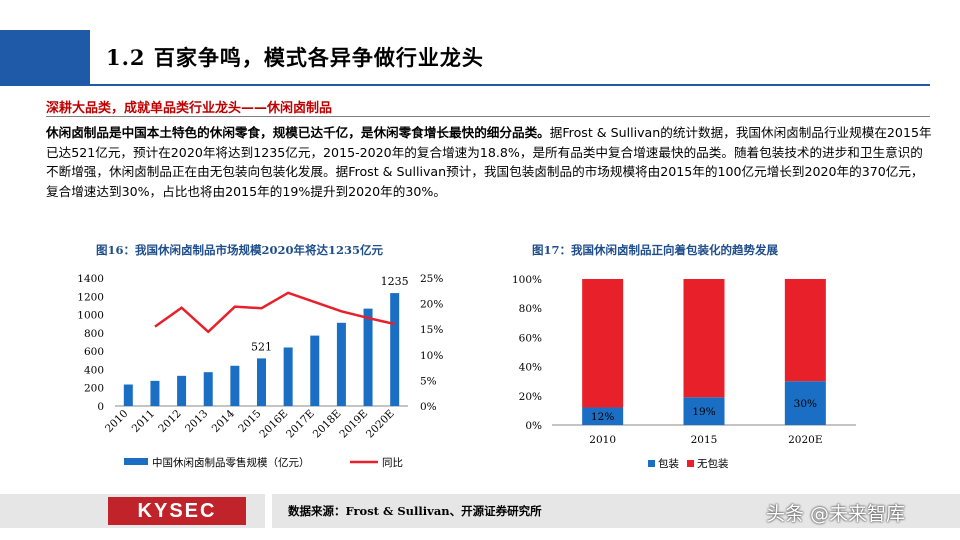 This screenshot has height=540, width=960. Describe the element at coordinates (136, 461) in the screenshot. I see `chart1-legend-bar-swatch` at that location.